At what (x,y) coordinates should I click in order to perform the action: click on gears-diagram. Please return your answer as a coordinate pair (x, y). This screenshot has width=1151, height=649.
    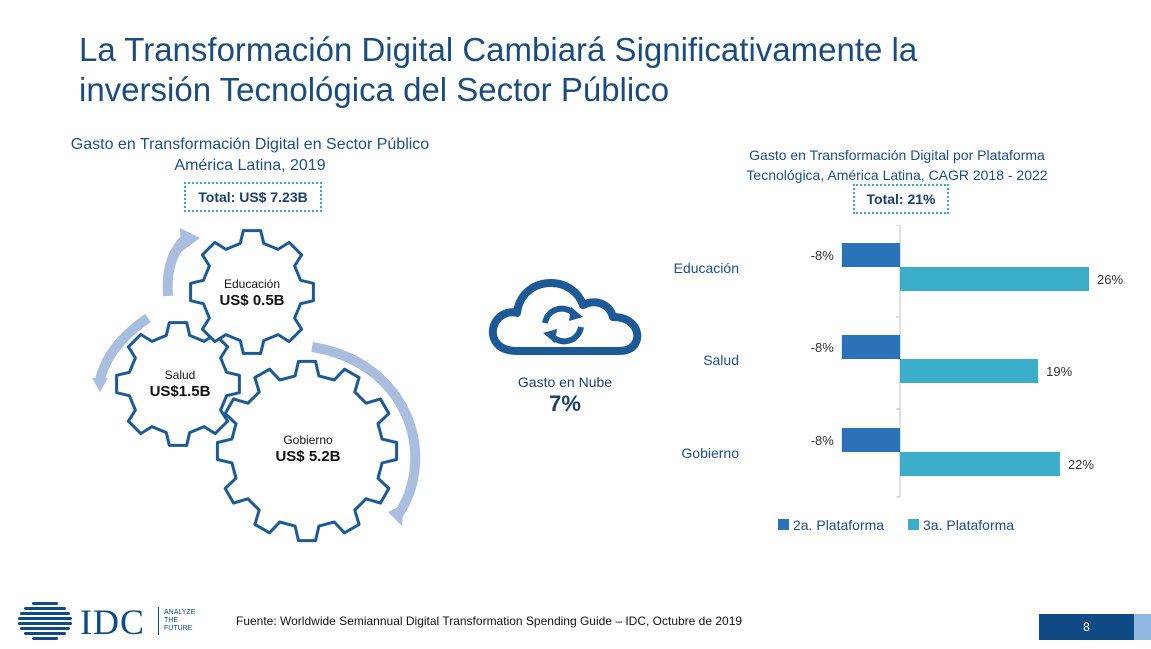
    Looking at the image, I should click on (256, 385).